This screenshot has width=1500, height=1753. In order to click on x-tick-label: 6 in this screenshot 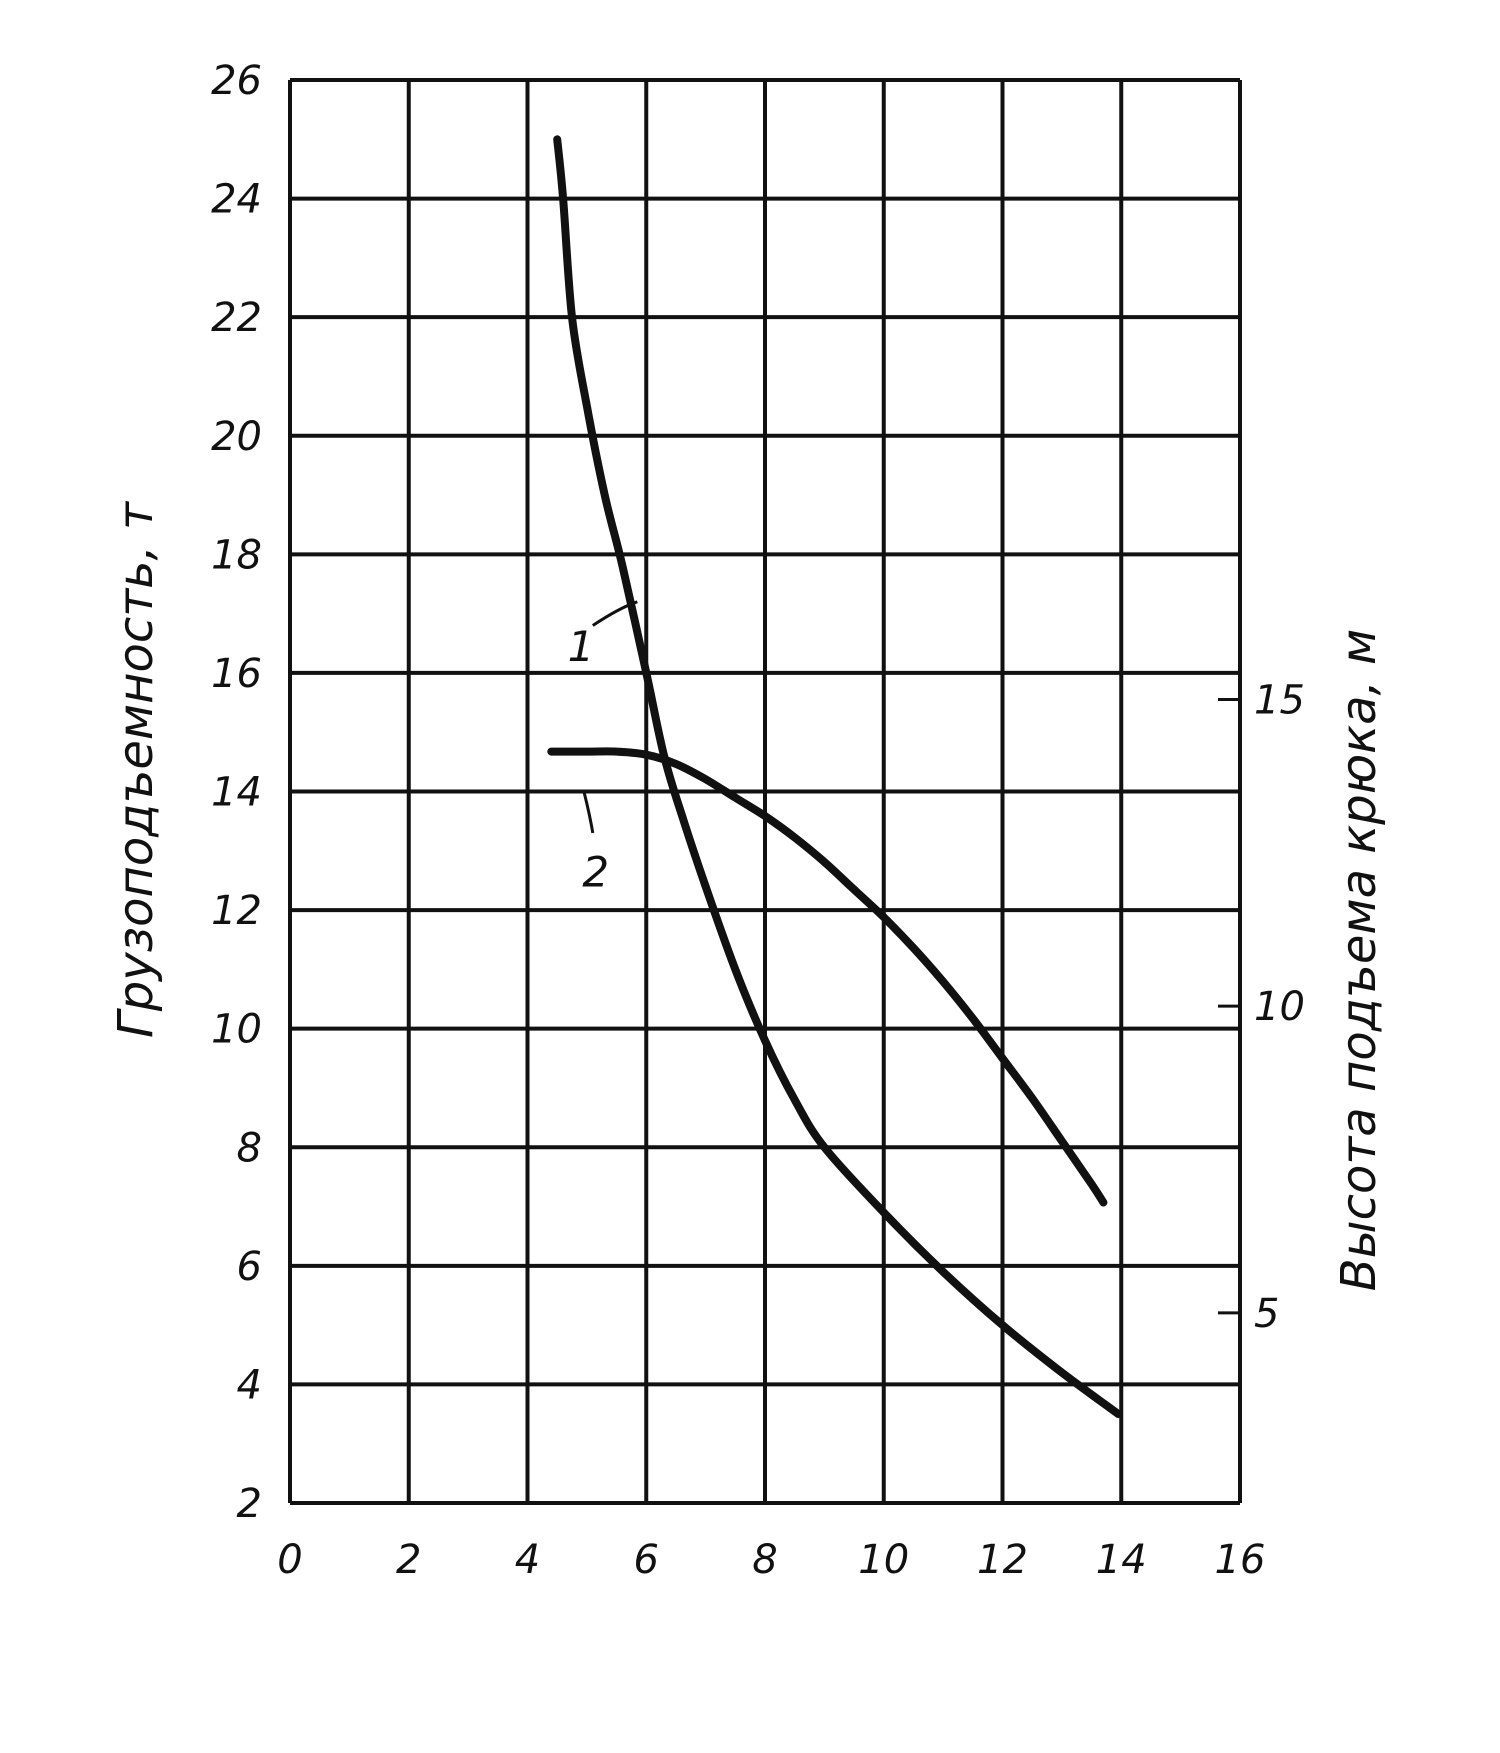, I will do `click(646, 1560)`.